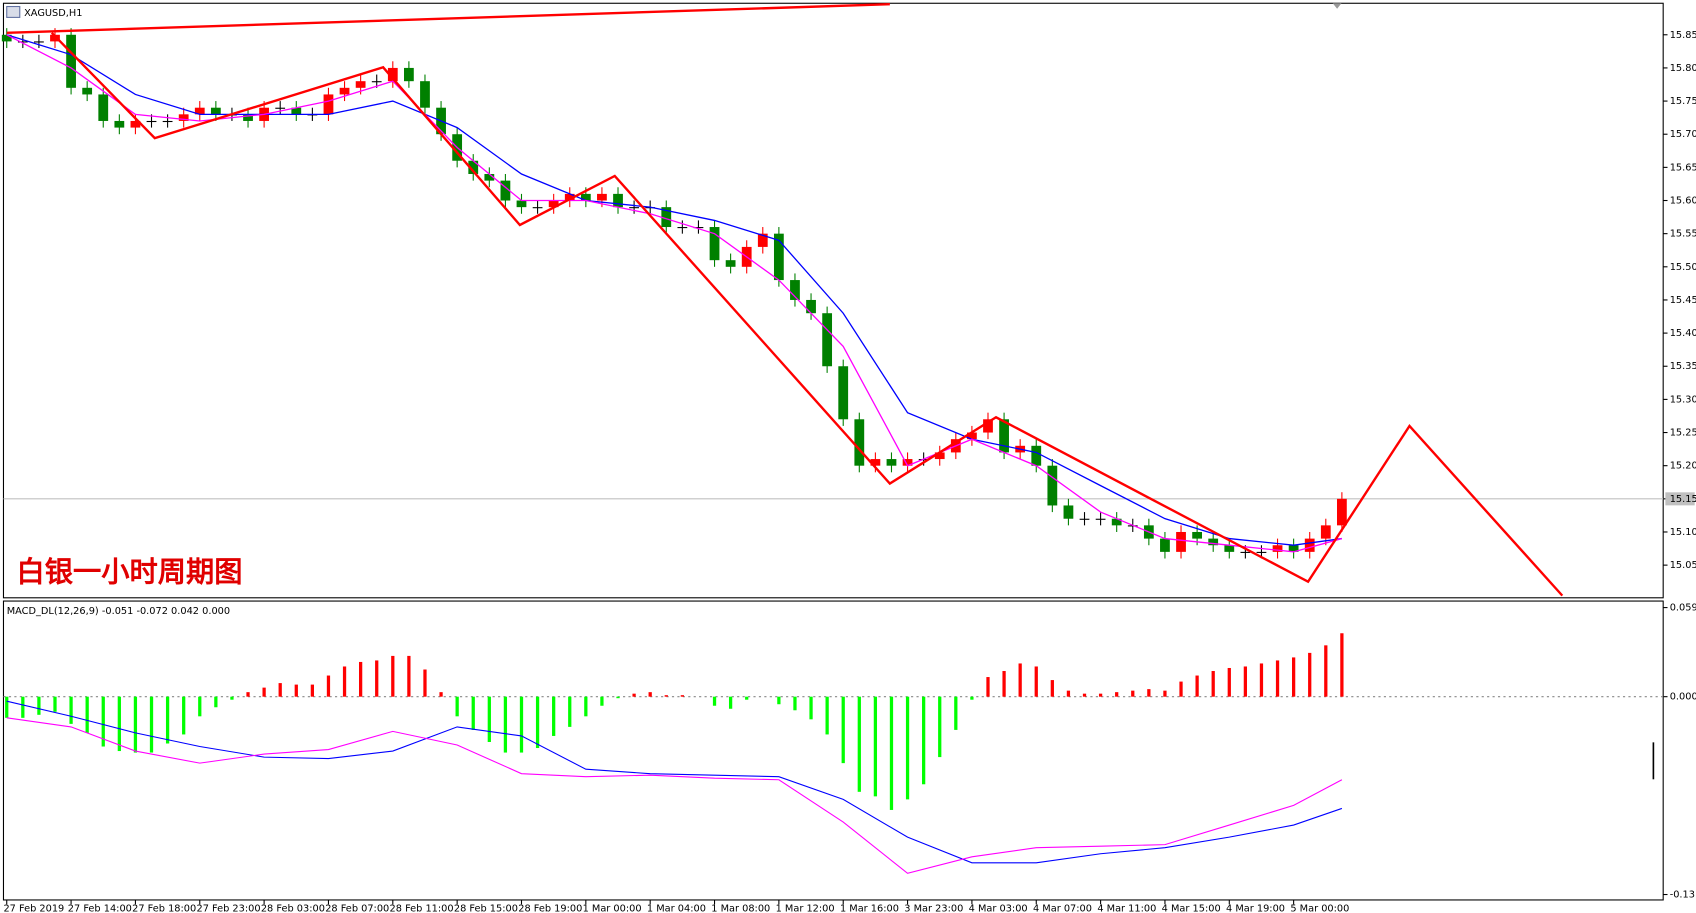 Image resolution: width=1696 pixels, height=913 pixels. I want to click on y-tick-label: 15.45, so click(1683, 300).